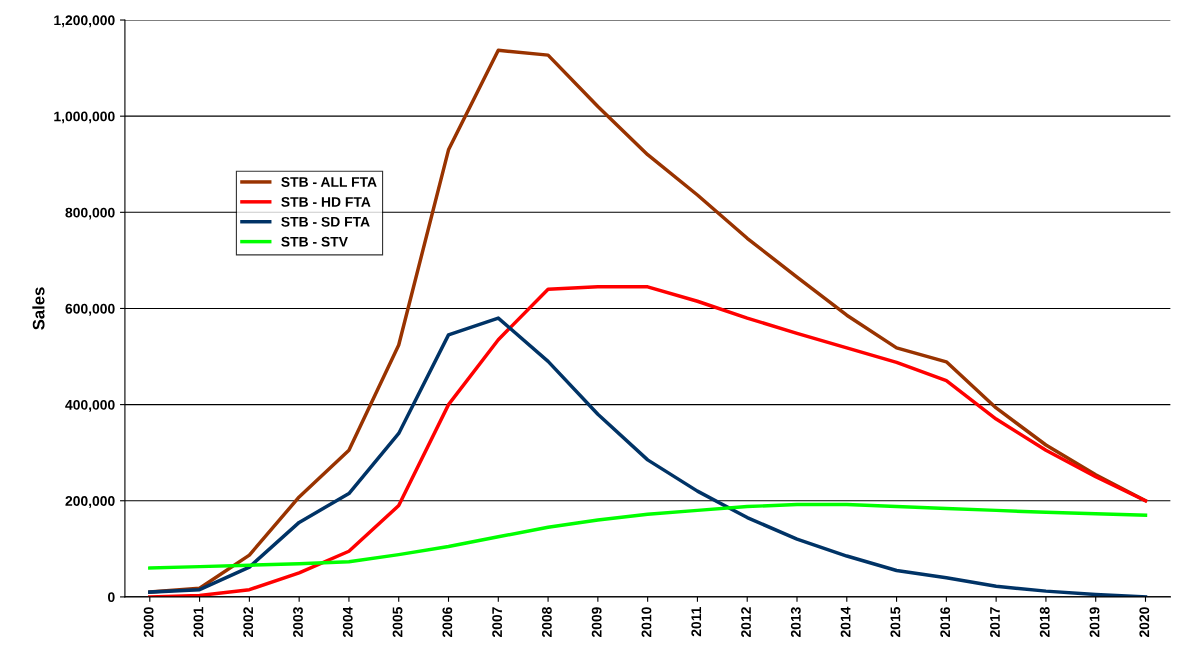  Describe the element at coordinates (1094, 622) in the screenshot. I see `x-tick-label: 2019` at that location.